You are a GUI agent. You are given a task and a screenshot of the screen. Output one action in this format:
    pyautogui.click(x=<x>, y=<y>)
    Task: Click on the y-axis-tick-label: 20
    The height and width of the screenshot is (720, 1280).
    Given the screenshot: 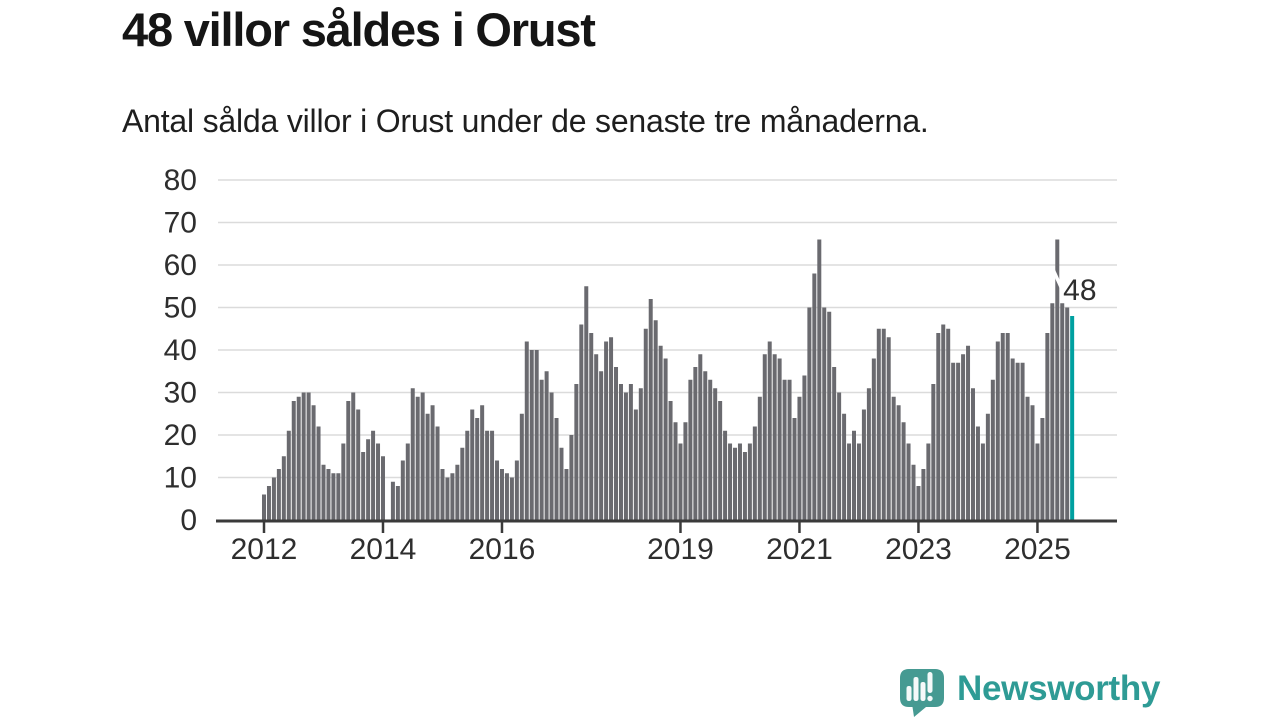 What is the action you would take?
    pyautogui.click(x=180, y=435)
    